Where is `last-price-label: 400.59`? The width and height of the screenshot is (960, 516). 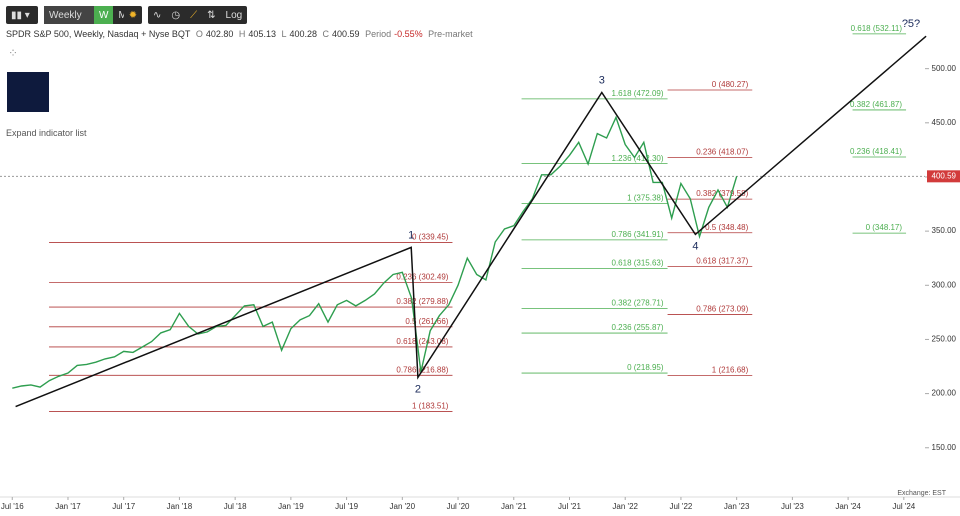 last-price-label: 400.59 is located at coordinates (944, 175).